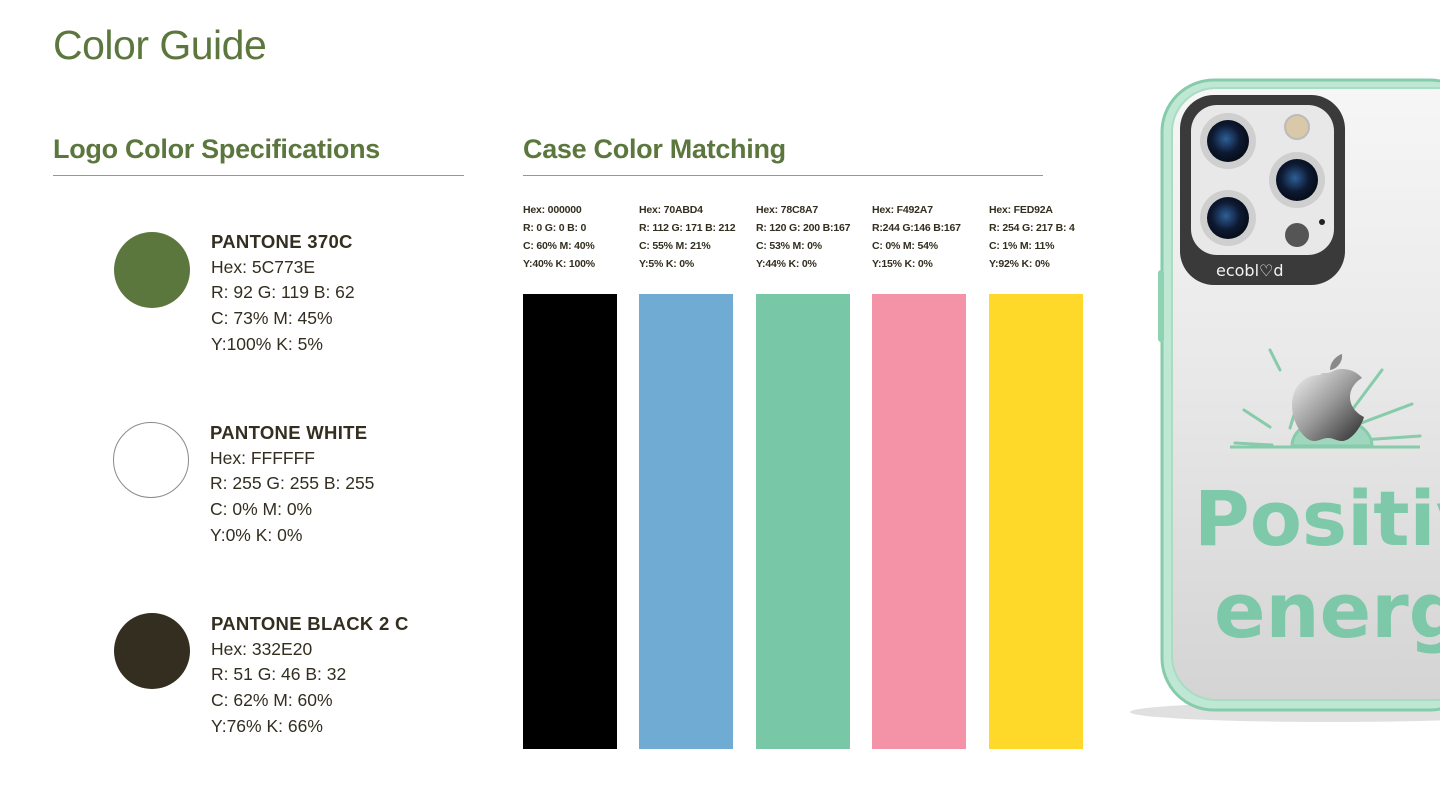 The width and height of the screenshot is (1440, 810). I want to click on case-rgb: R:244 G:146 B:167, so click(916, 228).